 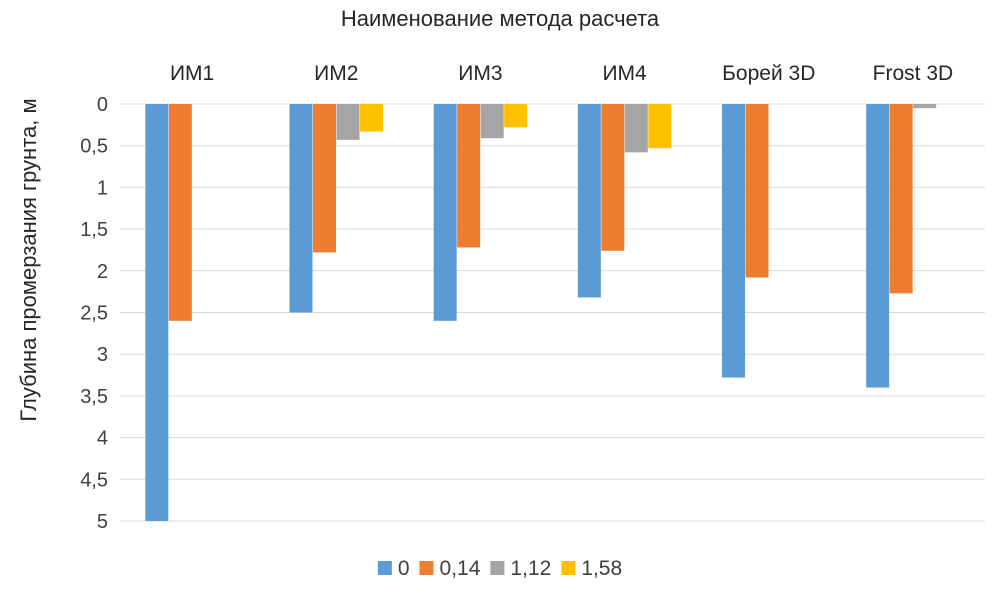 I want to click on chart-title: Наименование метода расчета, so click(x=500, y=18).